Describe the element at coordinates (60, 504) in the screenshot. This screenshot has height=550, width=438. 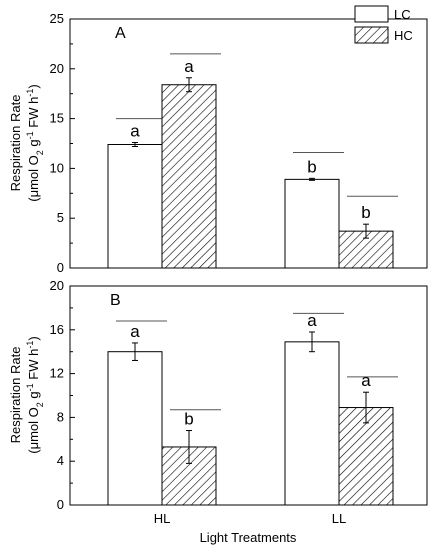
I see `panel-b-ytick-label: 0` at that location.